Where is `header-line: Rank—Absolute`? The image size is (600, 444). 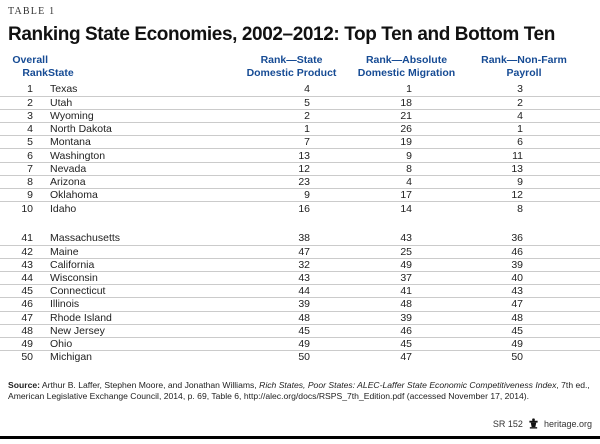 header-line: Rank—Absolute is located at coordinates (406, 60).